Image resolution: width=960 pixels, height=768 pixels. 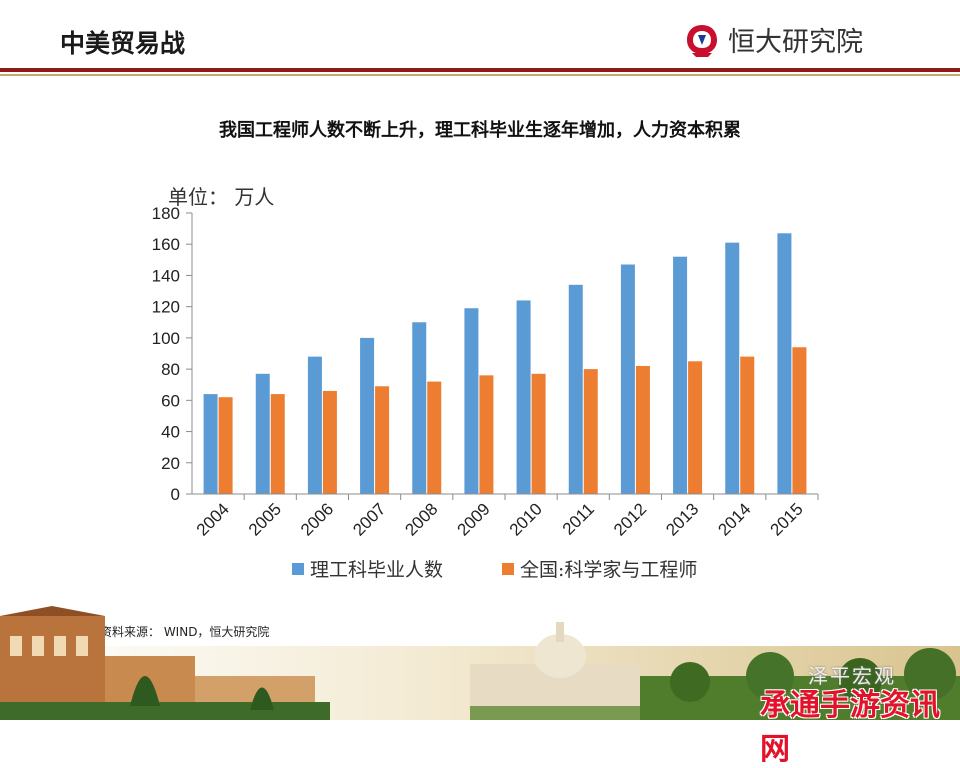 I want to click on chart-title: 我国工程师人数不断上升，理工科毕业生逐年增加，人力资本积累, so click(x=480, y=130).